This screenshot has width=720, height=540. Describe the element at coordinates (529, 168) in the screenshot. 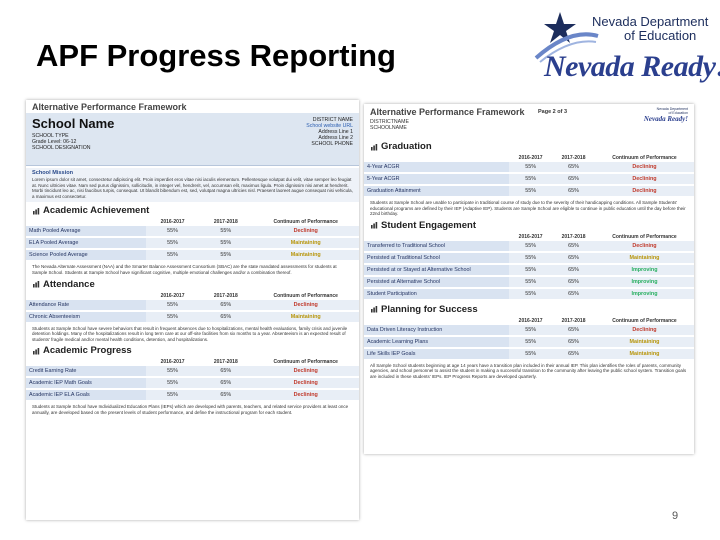

I see `table-row: 4-Year ACGR 55% 65% Declining` at that location.